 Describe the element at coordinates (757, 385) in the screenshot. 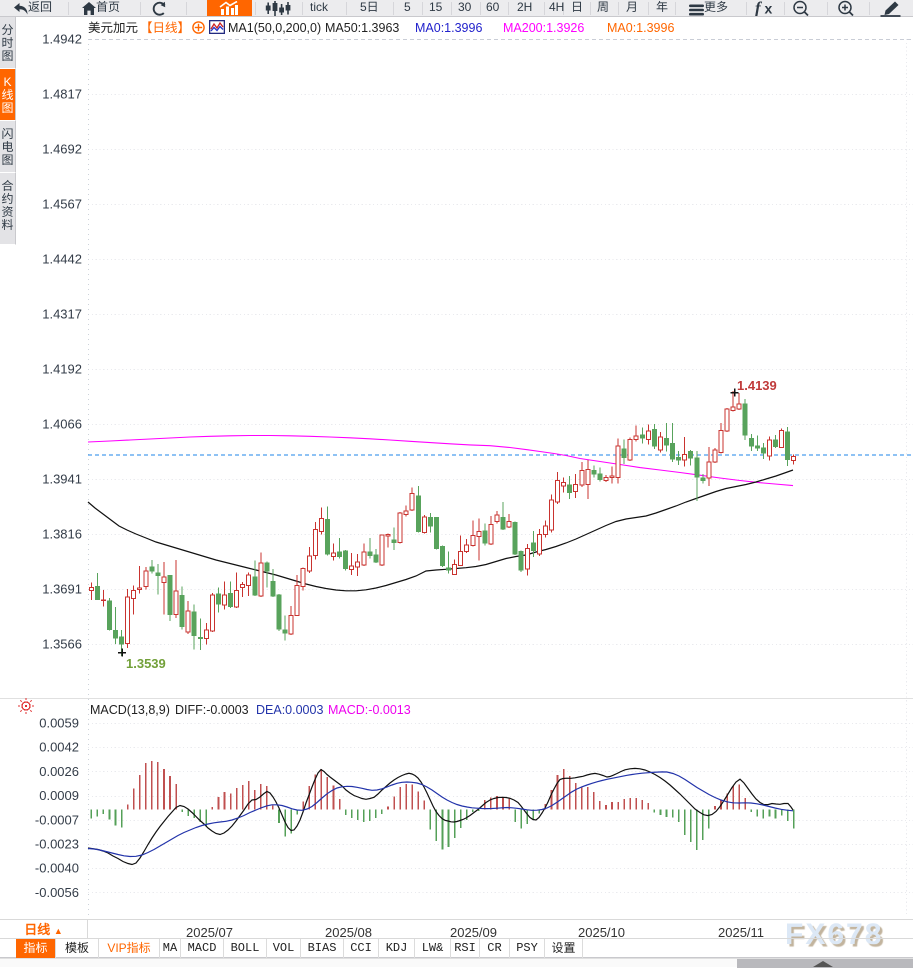

I see `svg-text: 1.4139` at that location.